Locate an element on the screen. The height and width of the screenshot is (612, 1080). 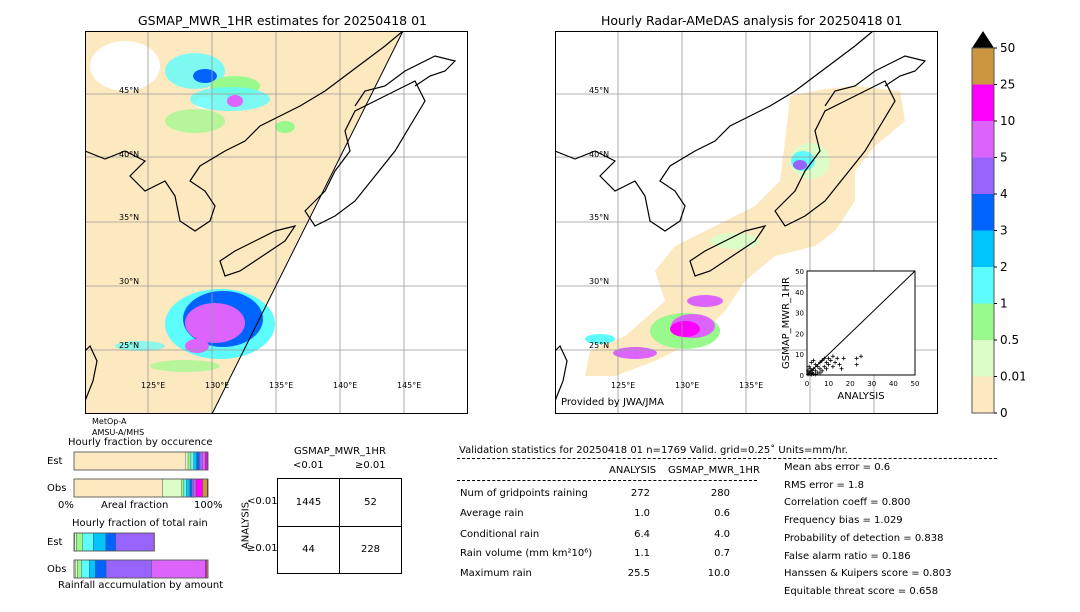
rain-areas-left is located at coordinates (192, 206).